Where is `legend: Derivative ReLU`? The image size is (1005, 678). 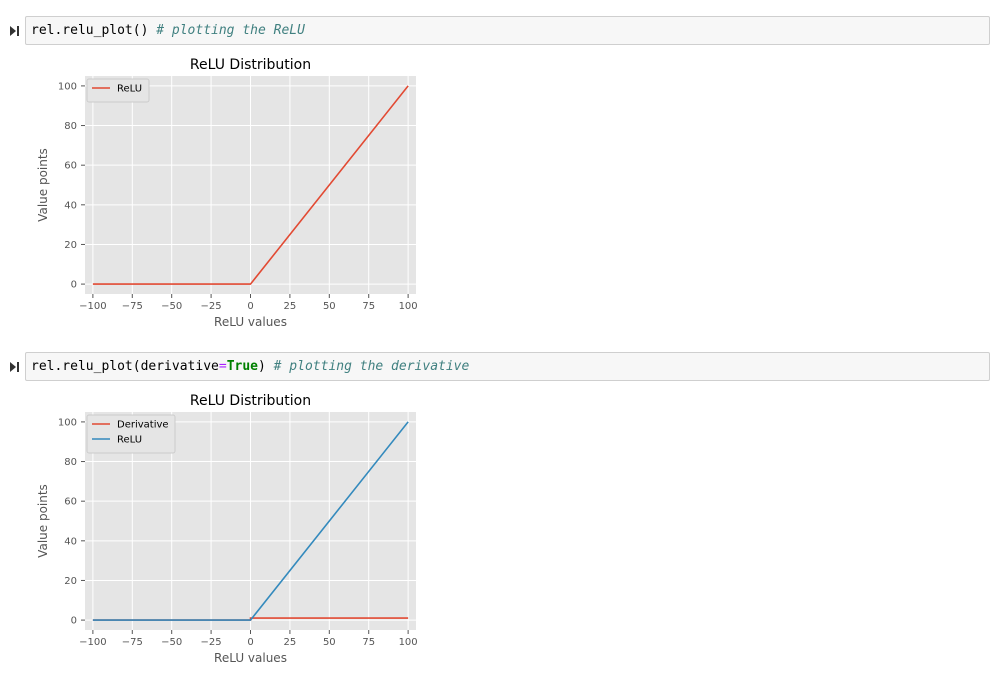 legend: Derivative ReLU is located at coordinates (131, 434).